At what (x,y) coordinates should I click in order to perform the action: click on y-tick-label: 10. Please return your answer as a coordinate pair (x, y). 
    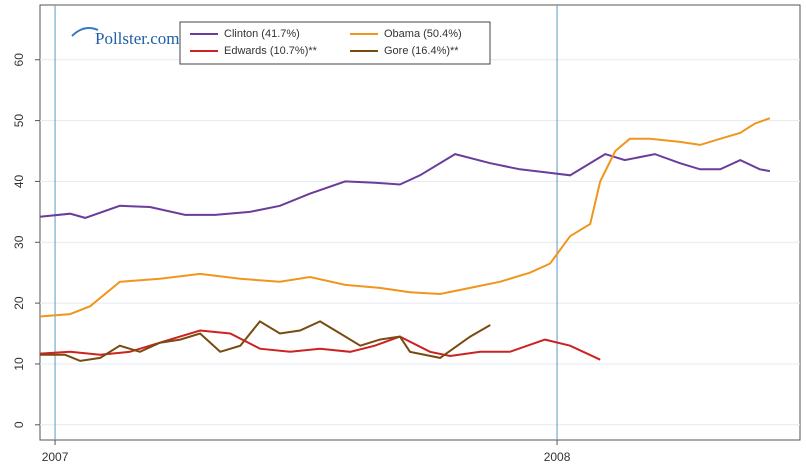
    Looking at the image, I should click on (19, 364).